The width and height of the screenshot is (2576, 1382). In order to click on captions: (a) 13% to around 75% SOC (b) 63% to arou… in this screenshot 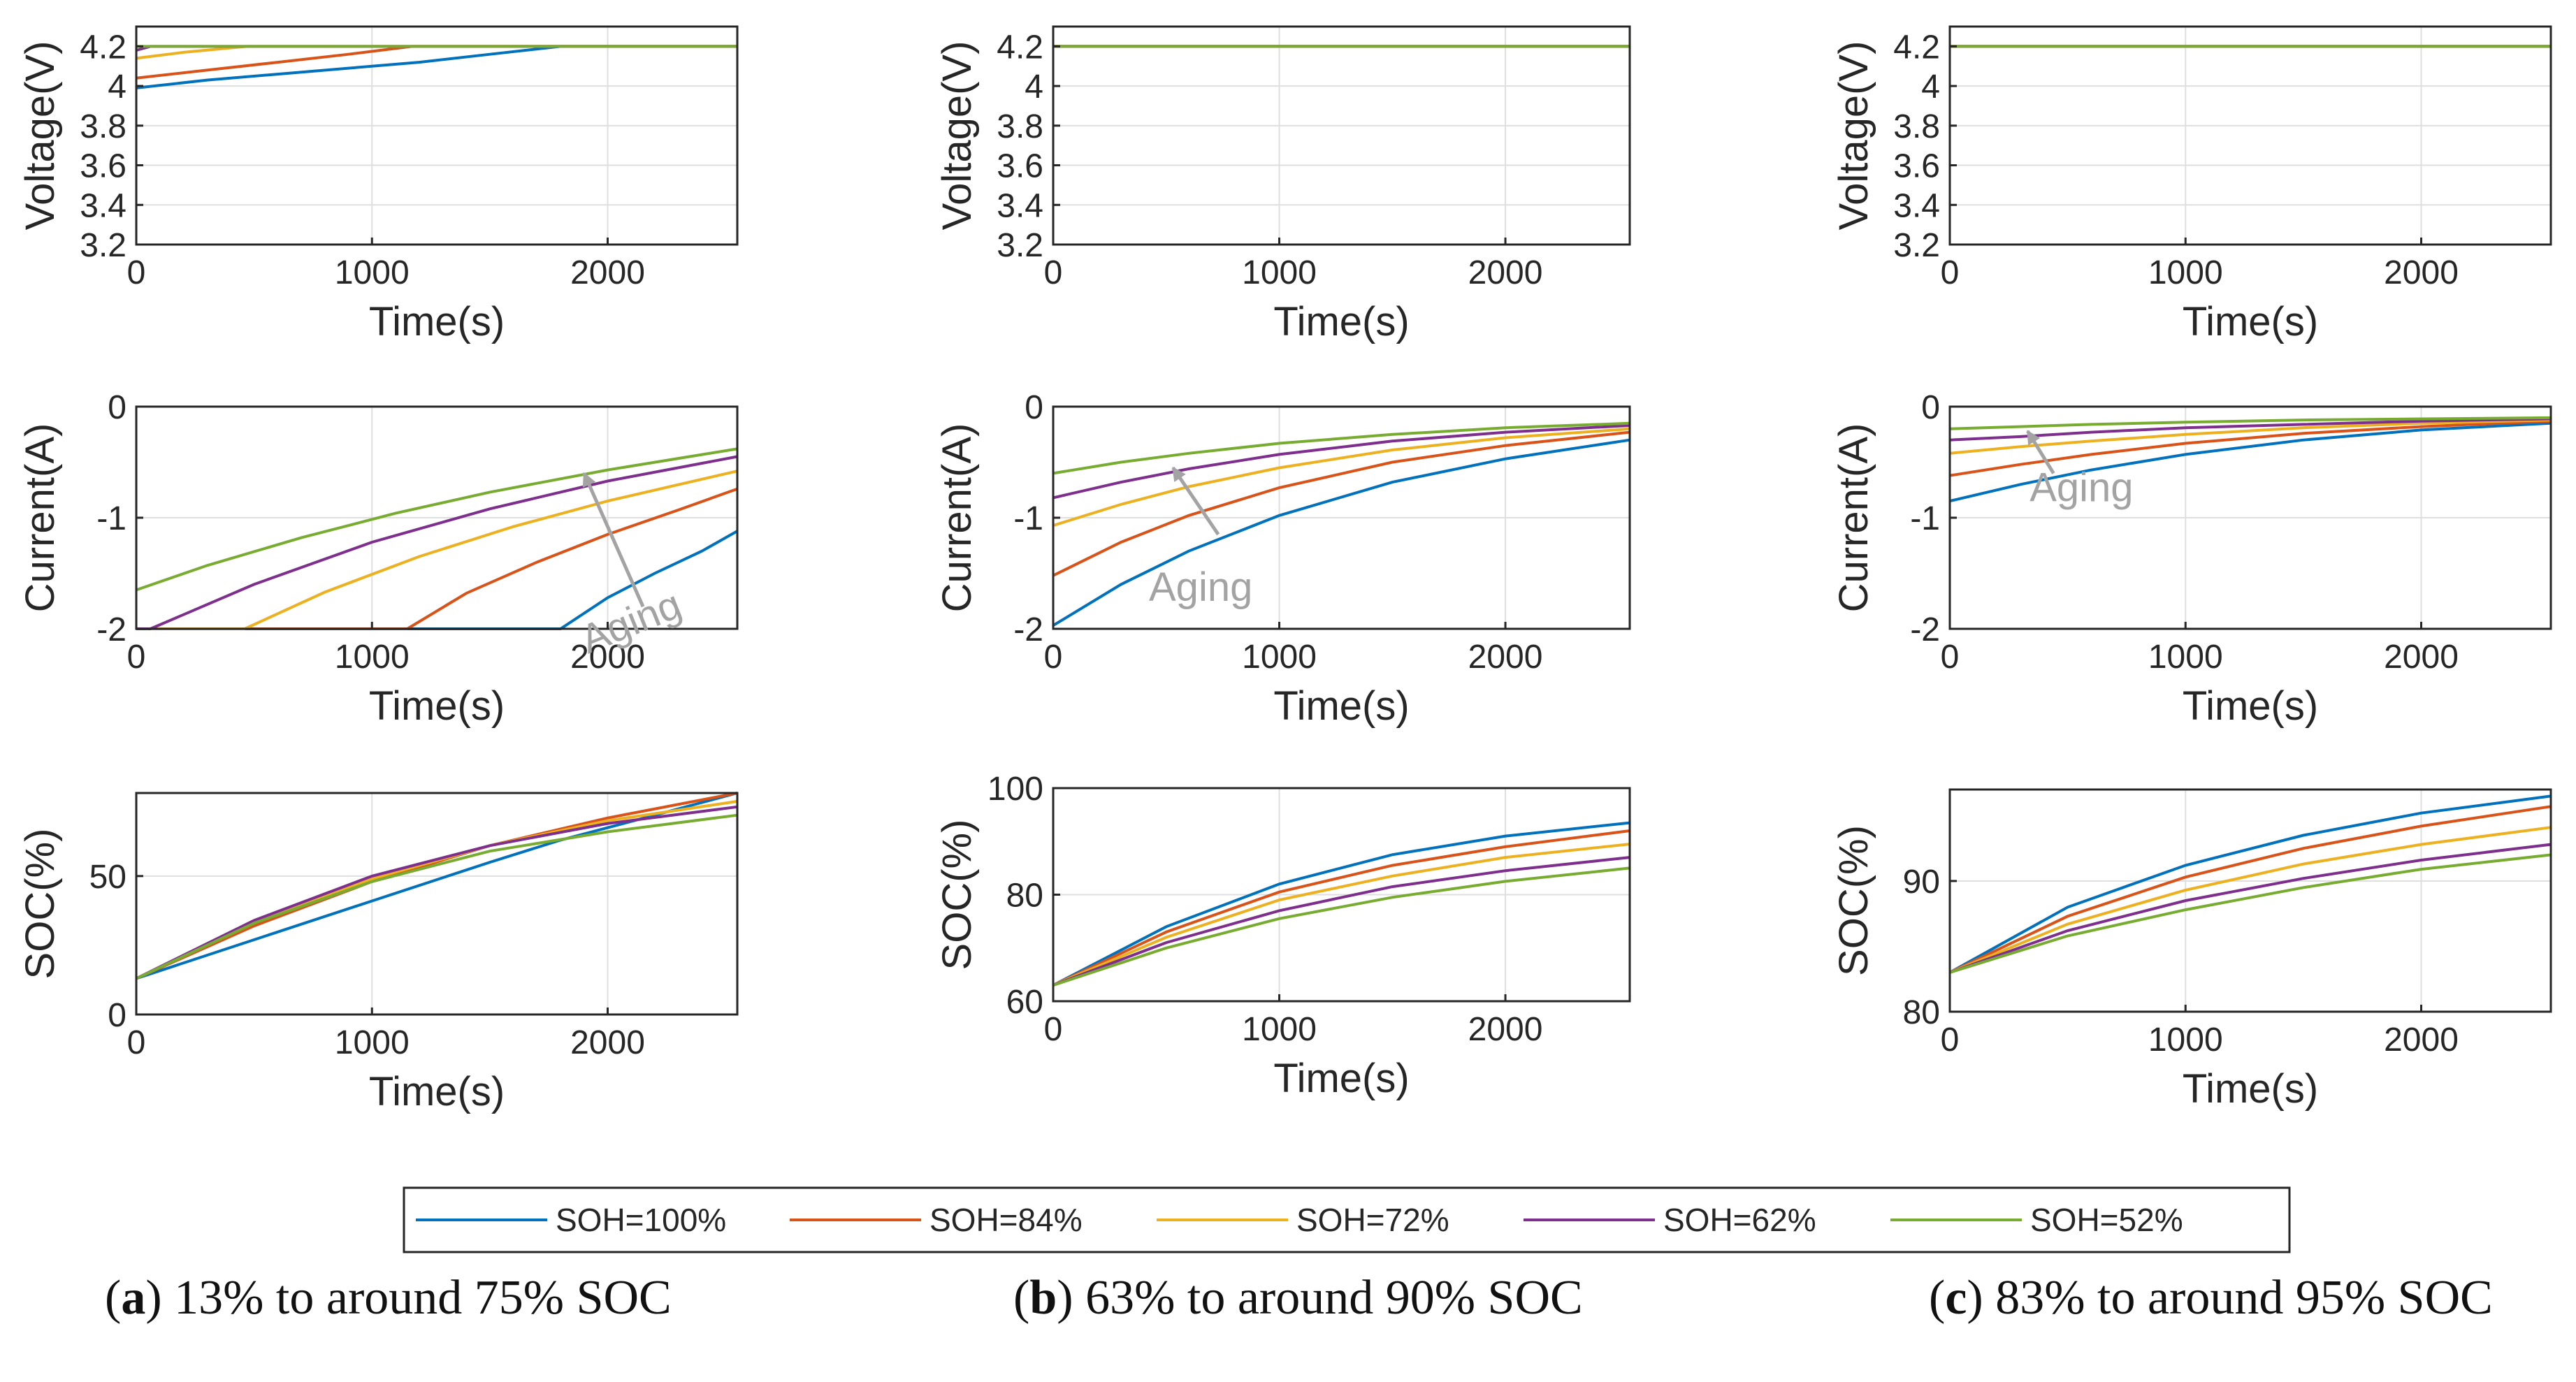, I will do `click(1299, 1298)`.